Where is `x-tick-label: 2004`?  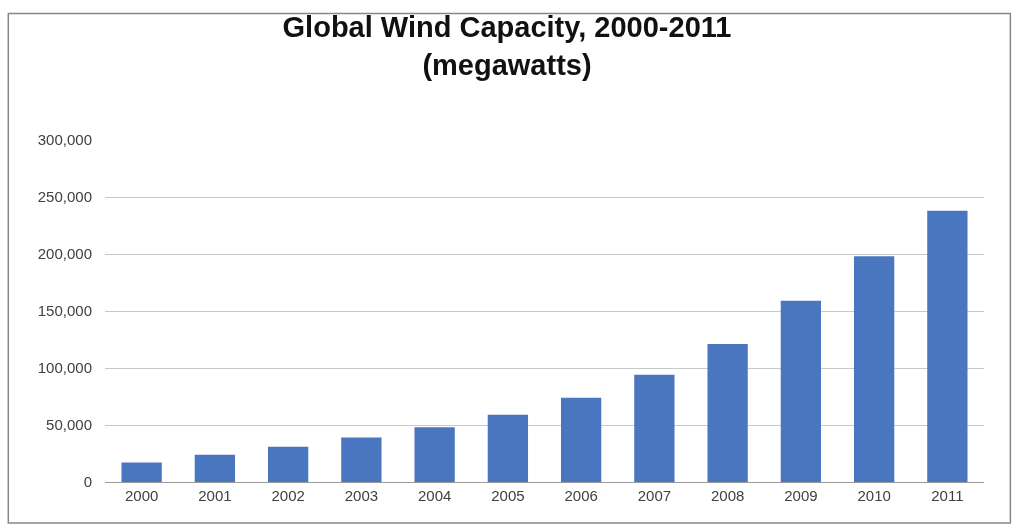
x-tick-label: 2004 is located at coordinates (434, 495).